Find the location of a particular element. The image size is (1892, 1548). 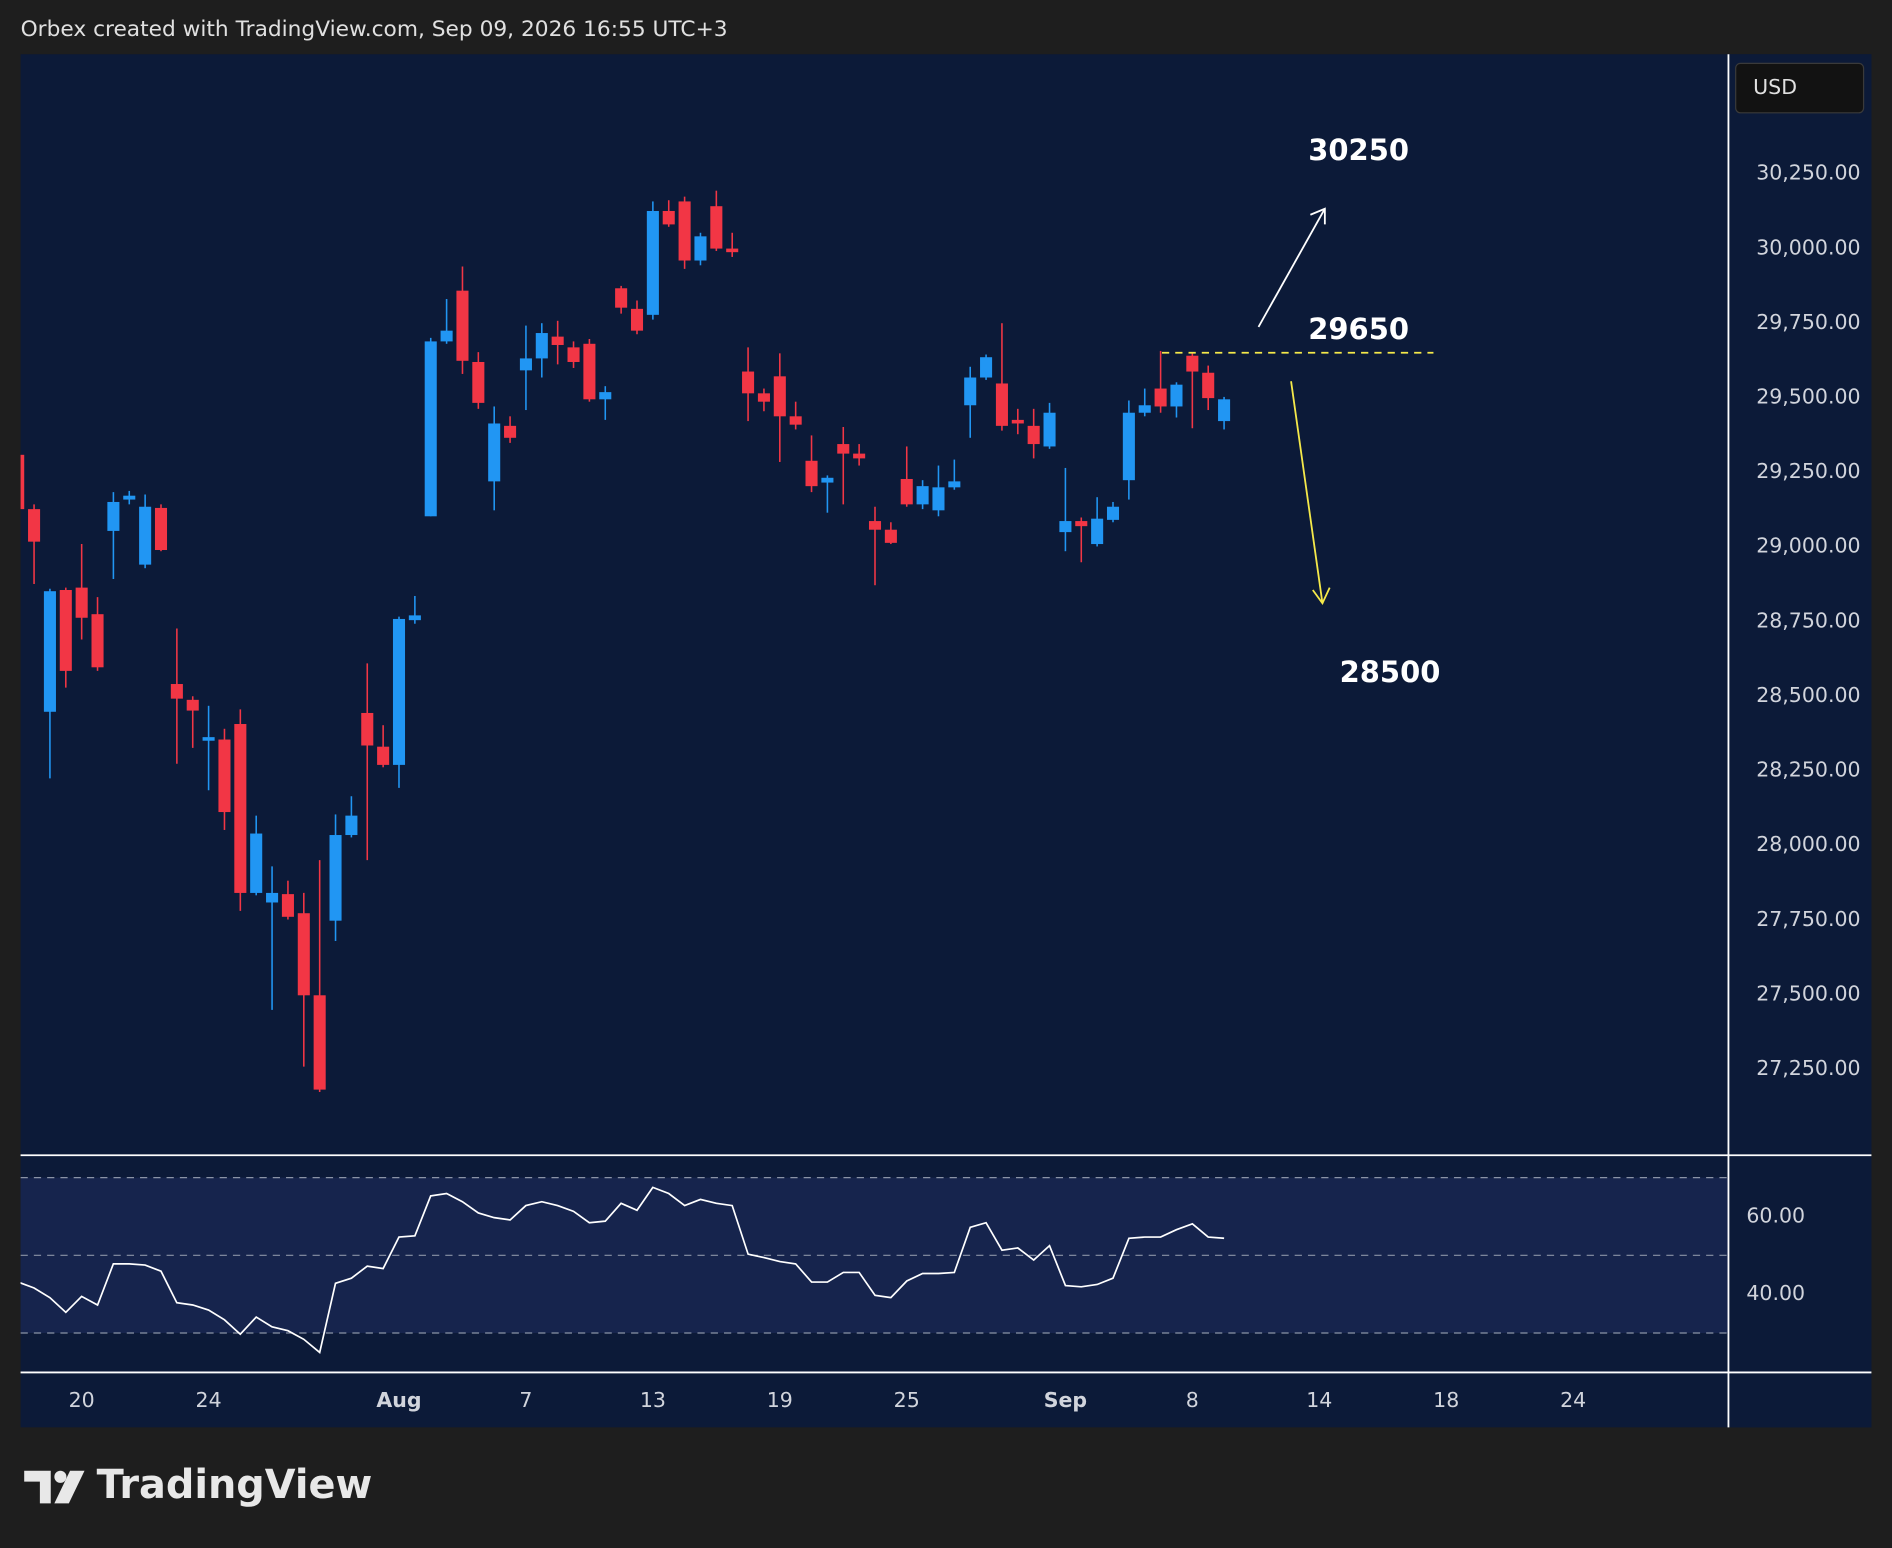

currency-button is located at coordinates (1800, 88).